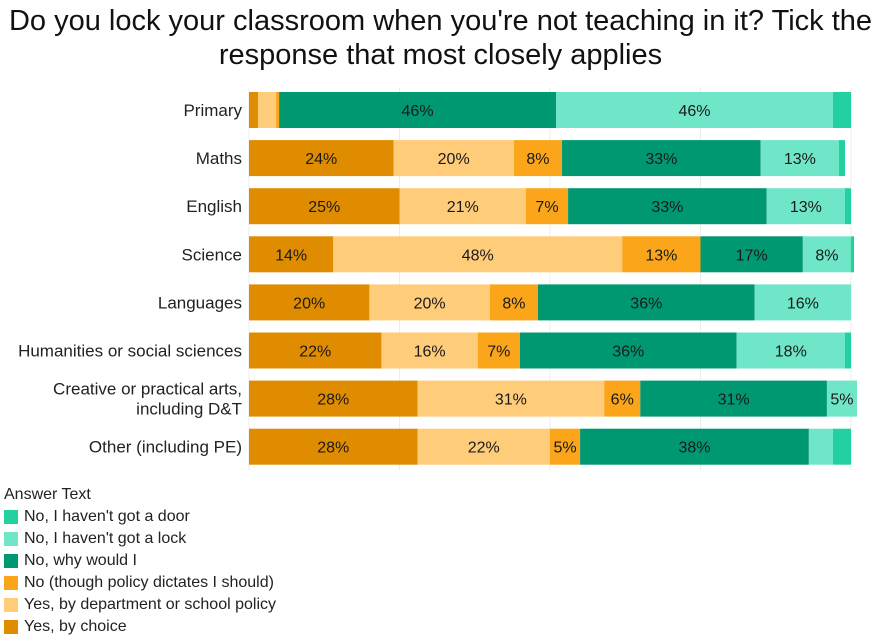  Describe the element at coordinates (440, 55) in the screenshot. I see `chart-title-line-2: response that most closely applies` at that location.